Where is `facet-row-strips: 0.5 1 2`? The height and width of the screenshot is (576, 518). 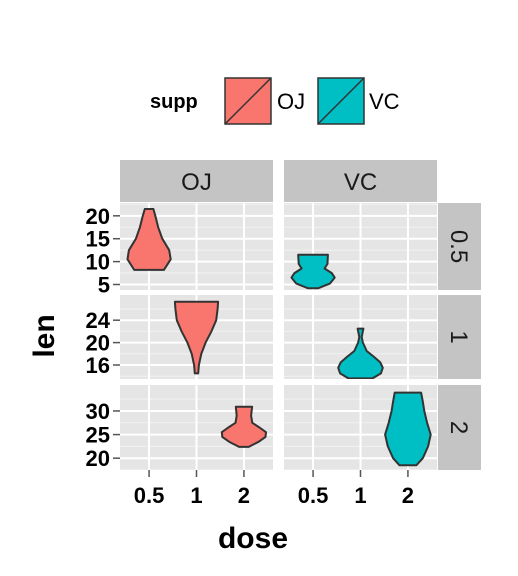
facet-row-strips: 0.5 1 2 is located at coordinates (459, 336).